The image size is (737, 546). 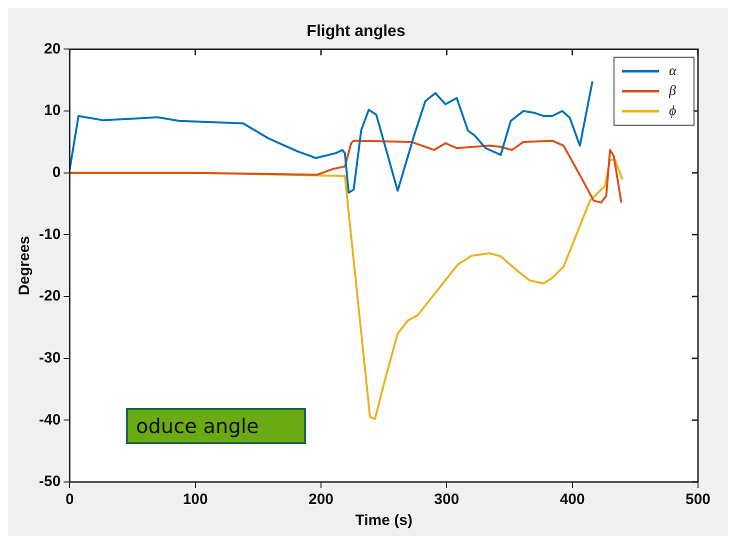 I want to click on y-tick-label: 20, so click(x=52, y=49).